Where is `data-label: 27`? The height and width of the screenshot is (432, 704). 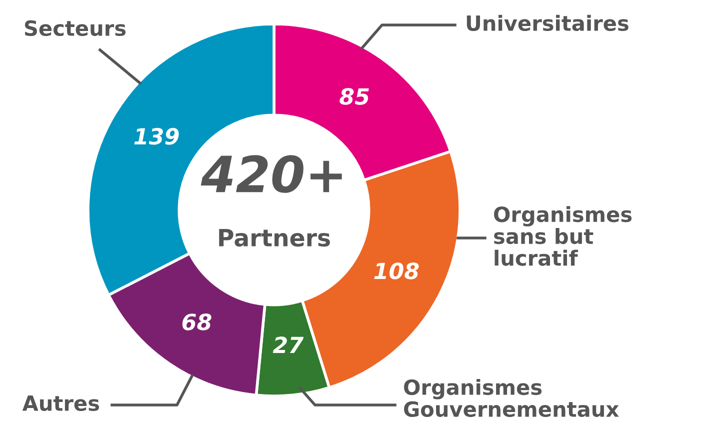
data-label: 27 is located at coordinates (288, 345).